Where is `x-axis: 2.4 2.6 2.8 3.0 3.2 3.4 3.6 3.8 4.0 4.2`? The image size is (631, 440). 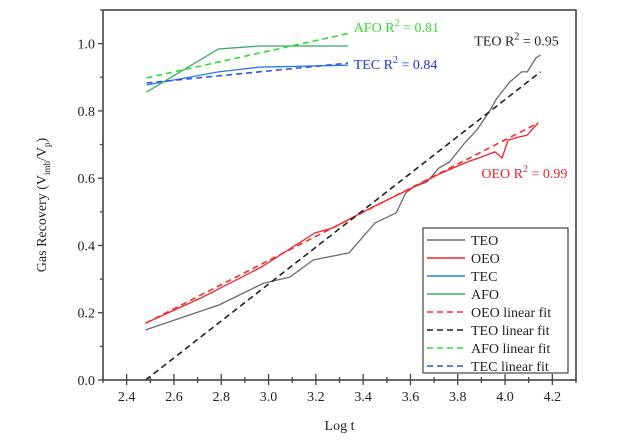 x-axis: 2.4 2.6 2.8 3.0 3.2 3.4 3.6 3.8 4.0 4.2 is located at coordinates (339, 389).